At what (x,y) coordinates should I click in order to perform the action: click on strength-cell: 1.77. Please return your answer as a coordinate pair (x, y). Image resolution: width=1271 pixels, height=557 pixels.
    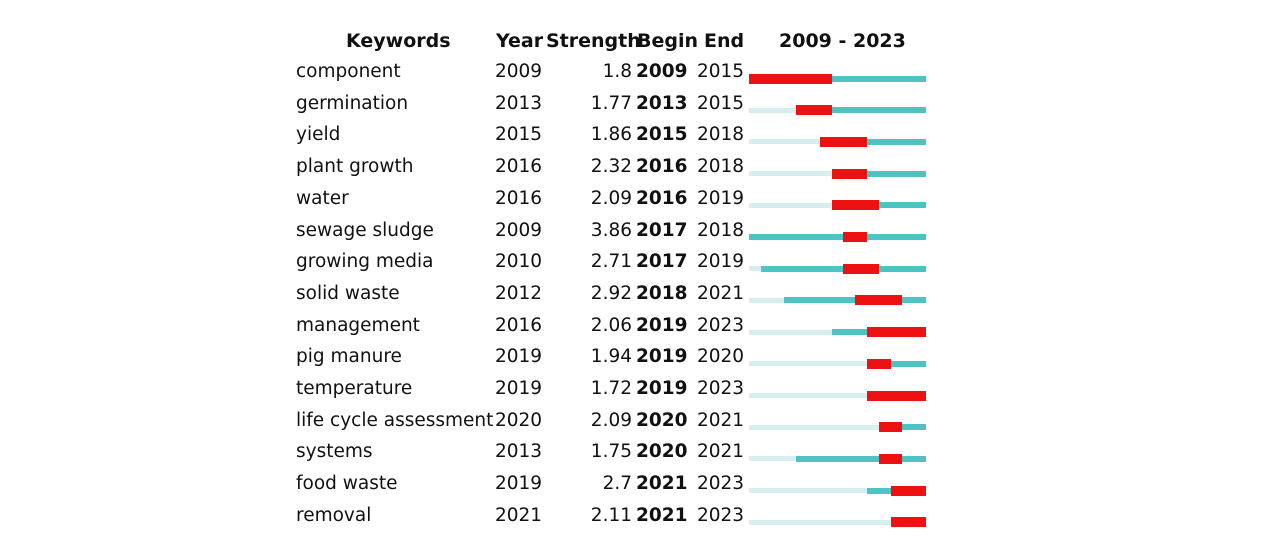
    Looking at the image, I should click on (611, 103).